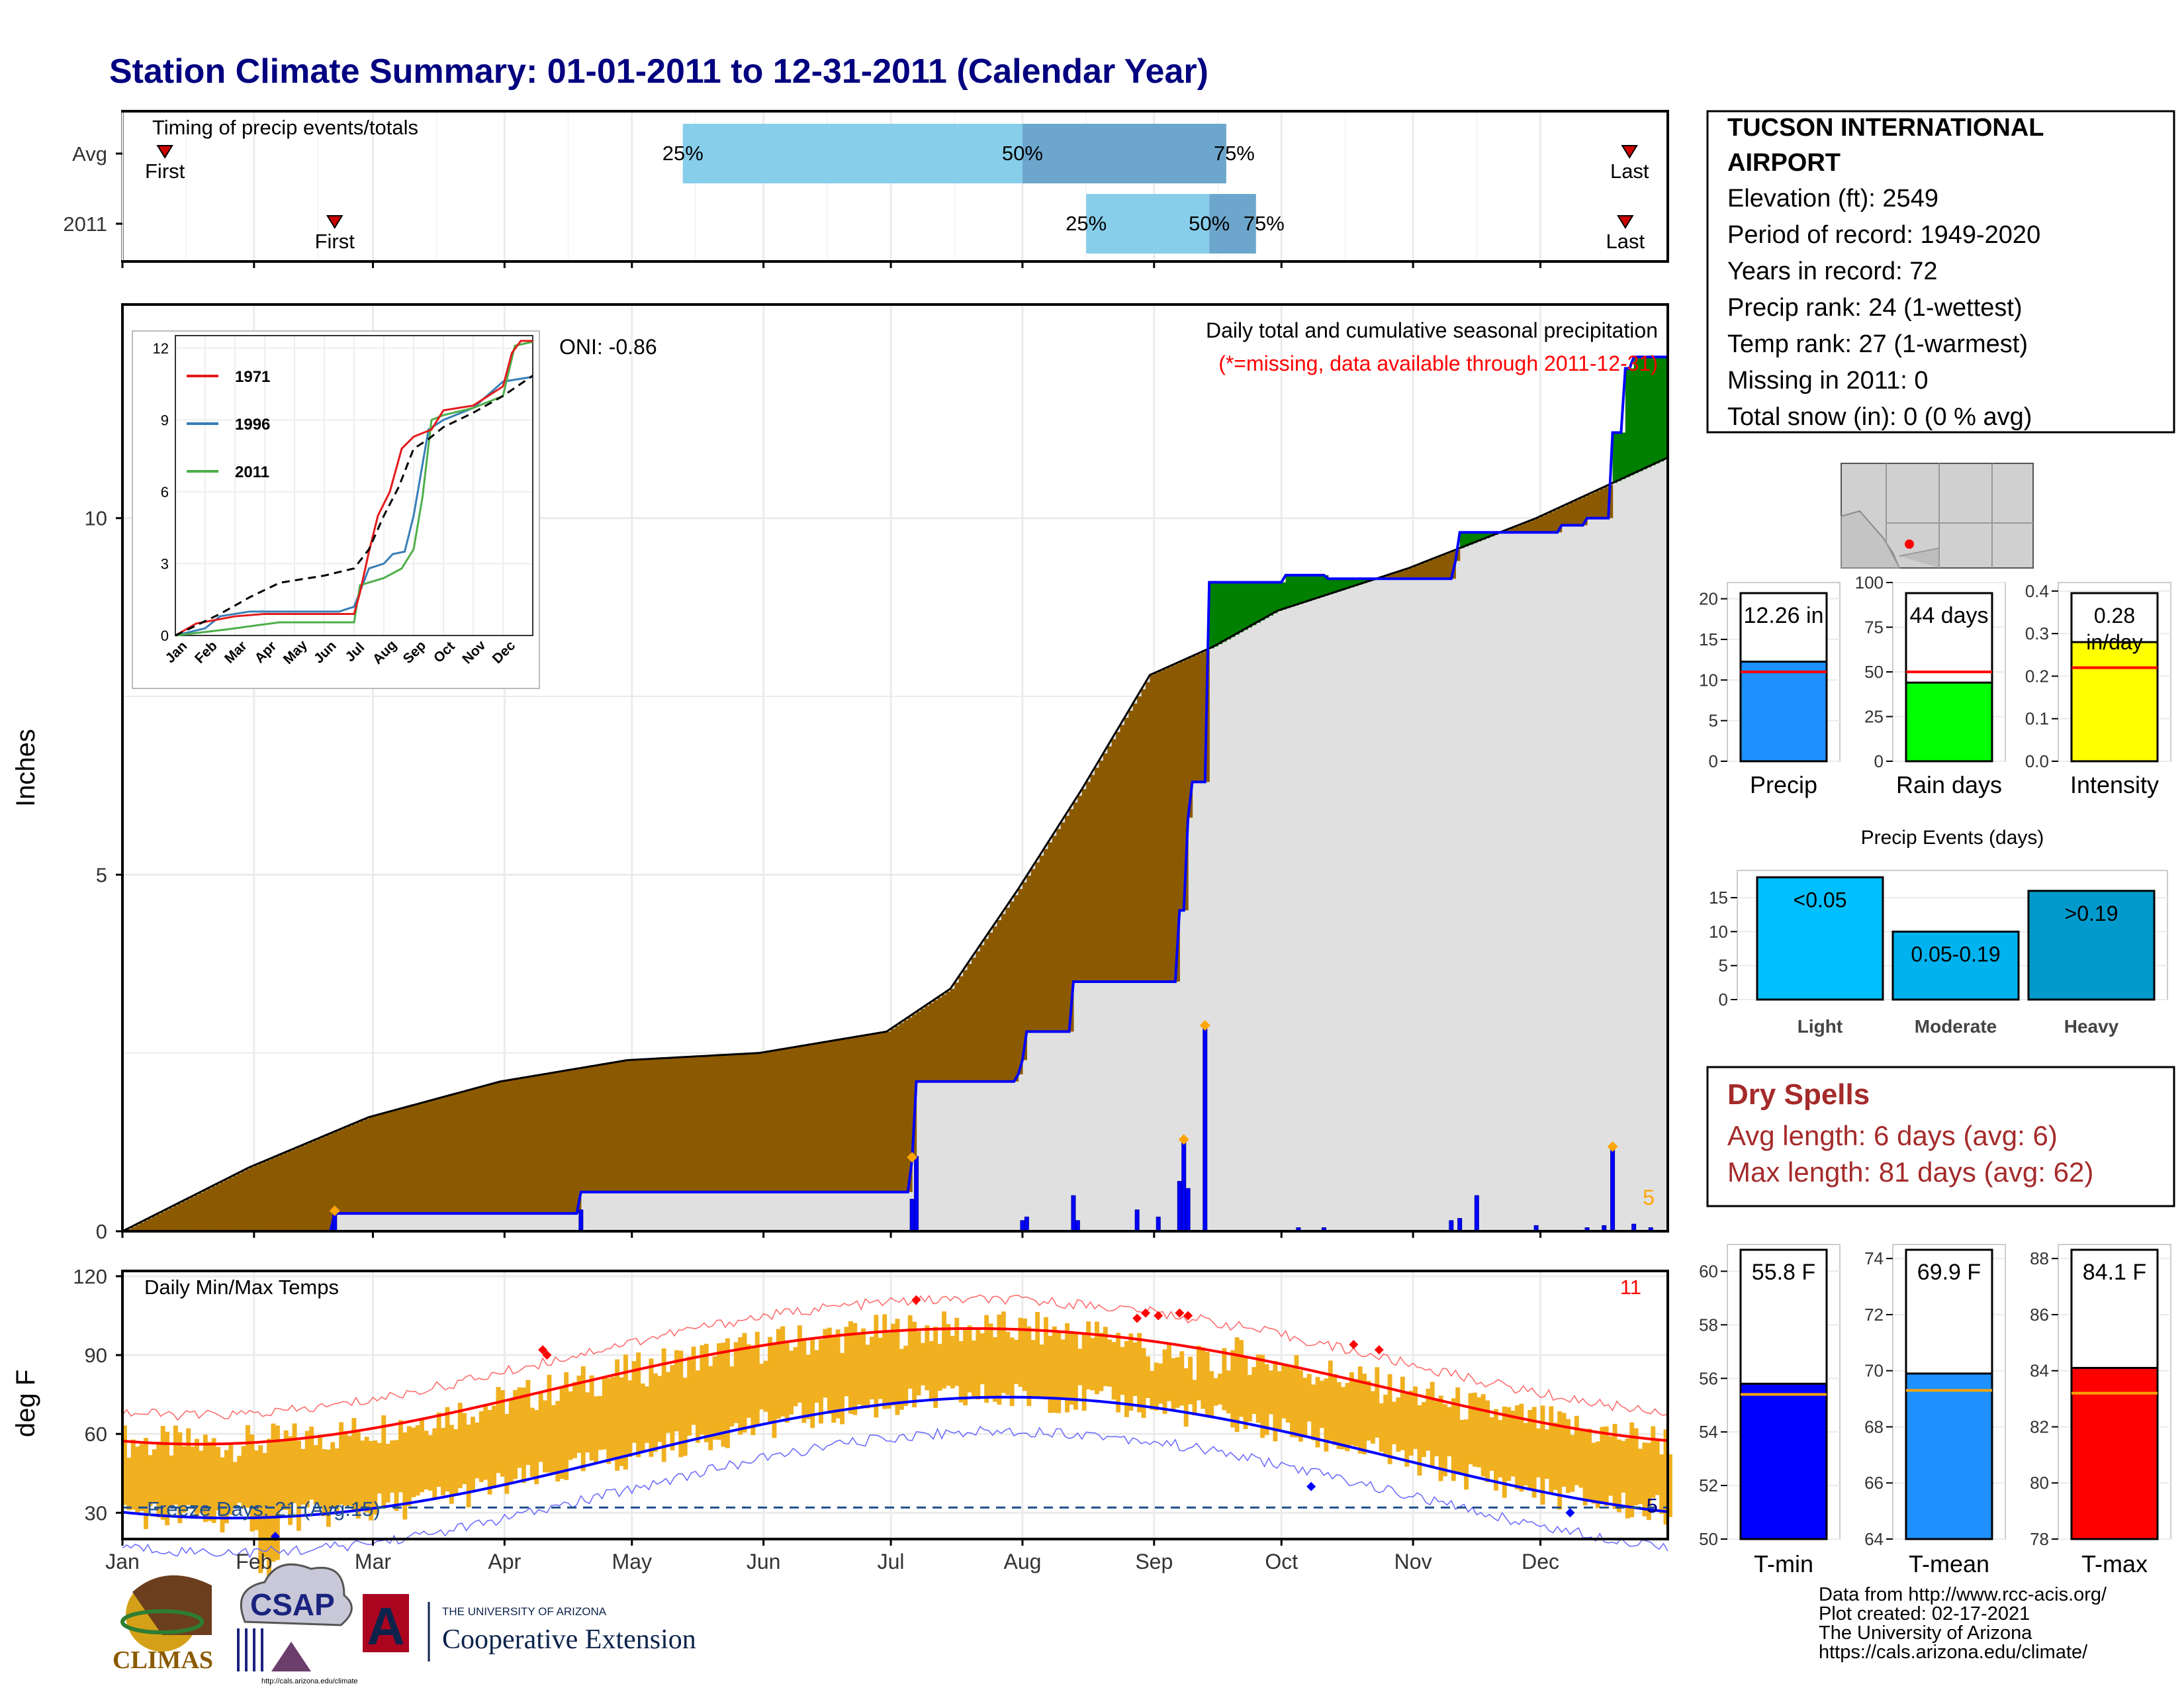 The height and width of the screenshot is (1688, 2184). What do you see at coordinates (1709, 599) in the screenshot?
I see `stat-bar-tick-label: 20` at bounding box center [1709, 599].